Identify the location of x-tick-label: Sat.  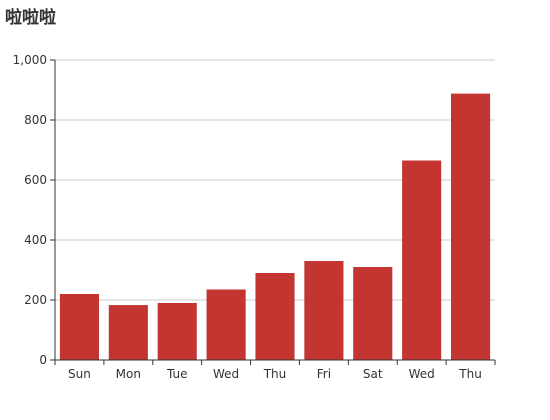
(373, 374).